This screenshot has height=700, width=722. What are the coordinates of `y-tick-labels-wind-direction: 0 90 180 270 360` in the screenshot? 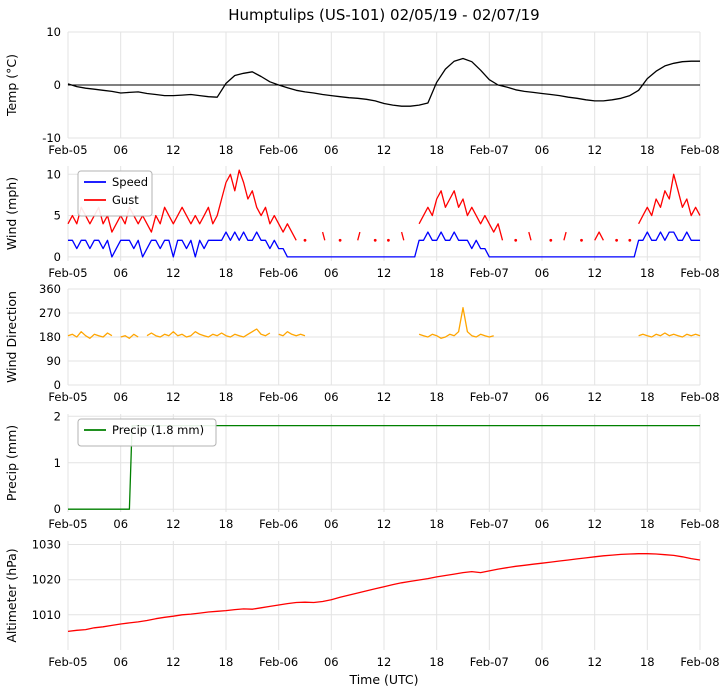 It's located at (50, 337).